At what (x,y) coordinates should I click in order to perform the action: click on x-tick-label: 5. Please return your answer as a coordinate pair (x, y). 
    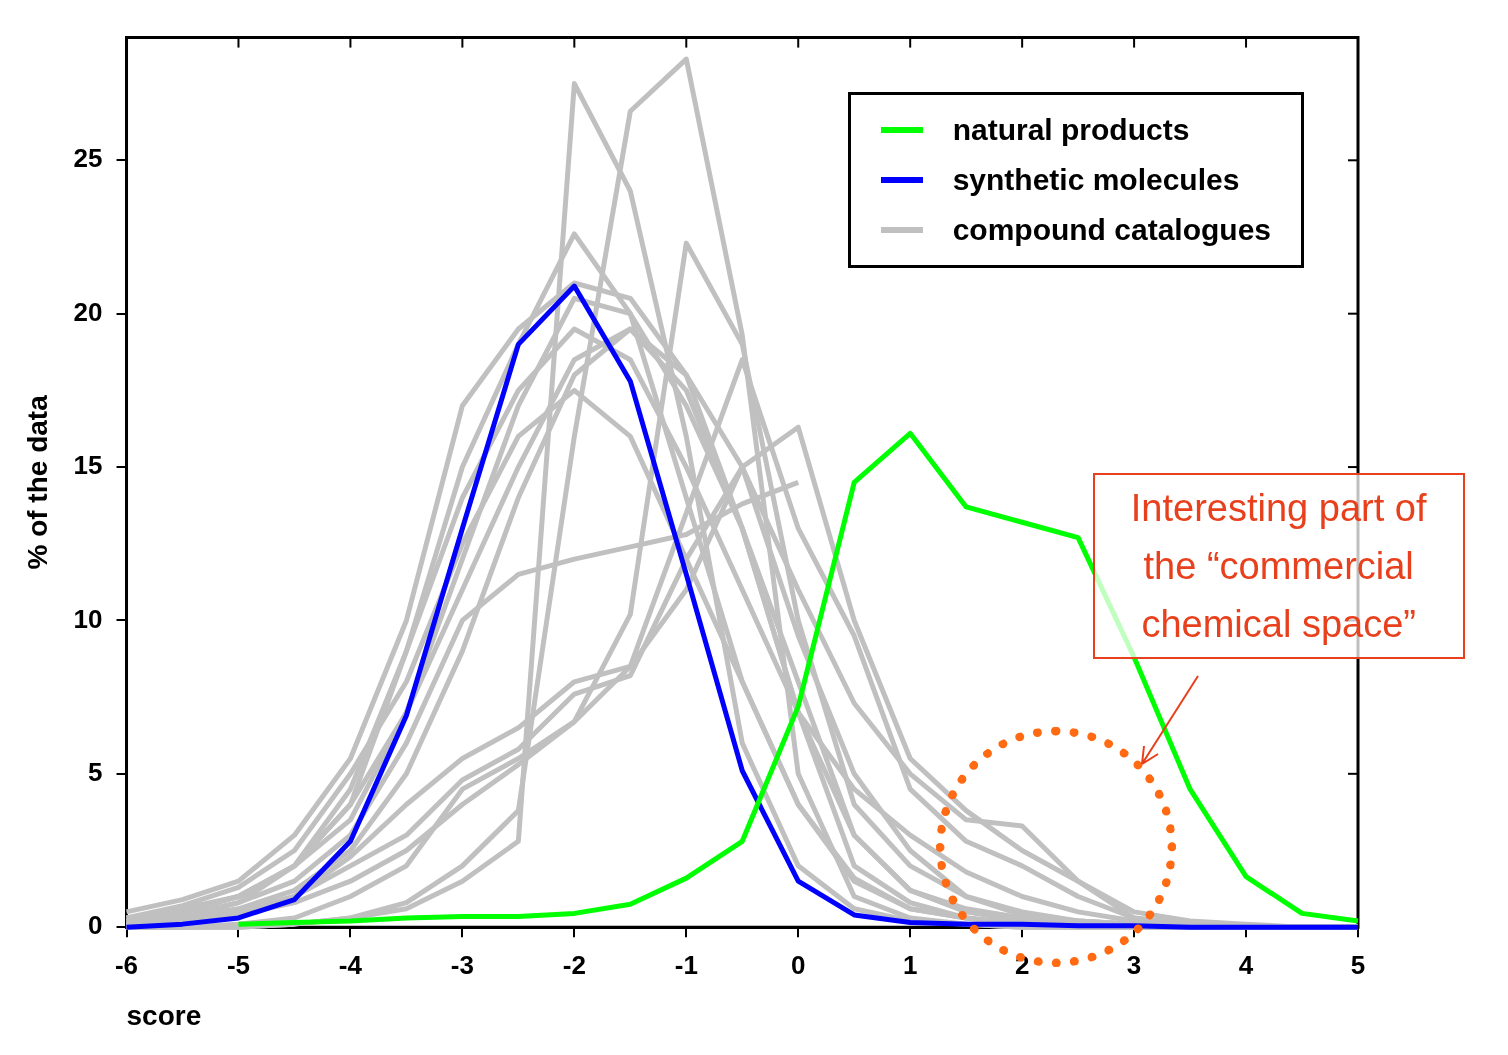
    Looking at the image, I should click on (1358, 964).